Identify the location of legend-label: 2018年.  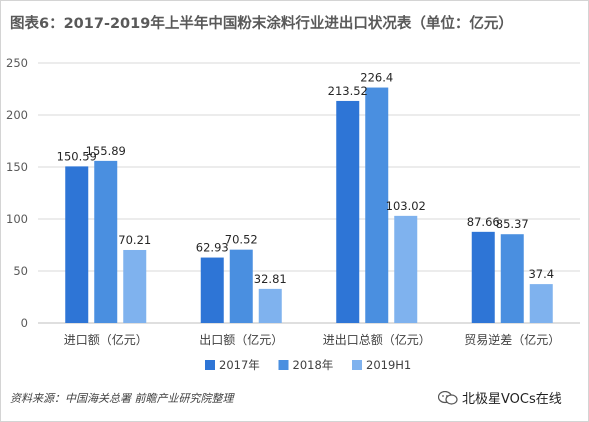
(313, 365).